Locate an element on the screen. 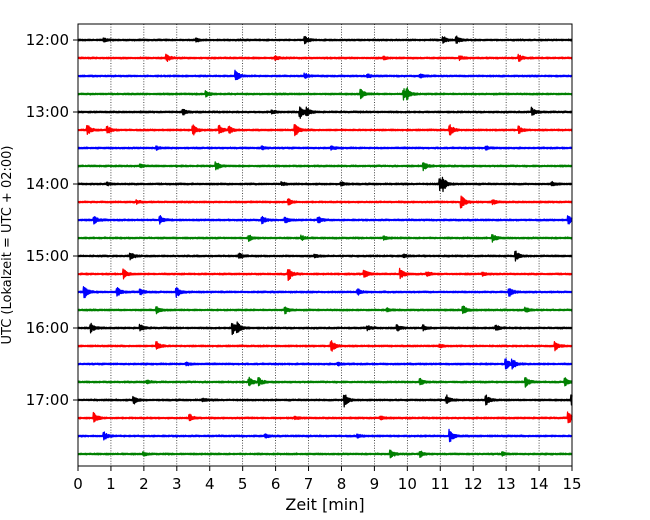 The image size is (650, 520). y-tick-label: 13:00 is located at coordinates (47, 112).